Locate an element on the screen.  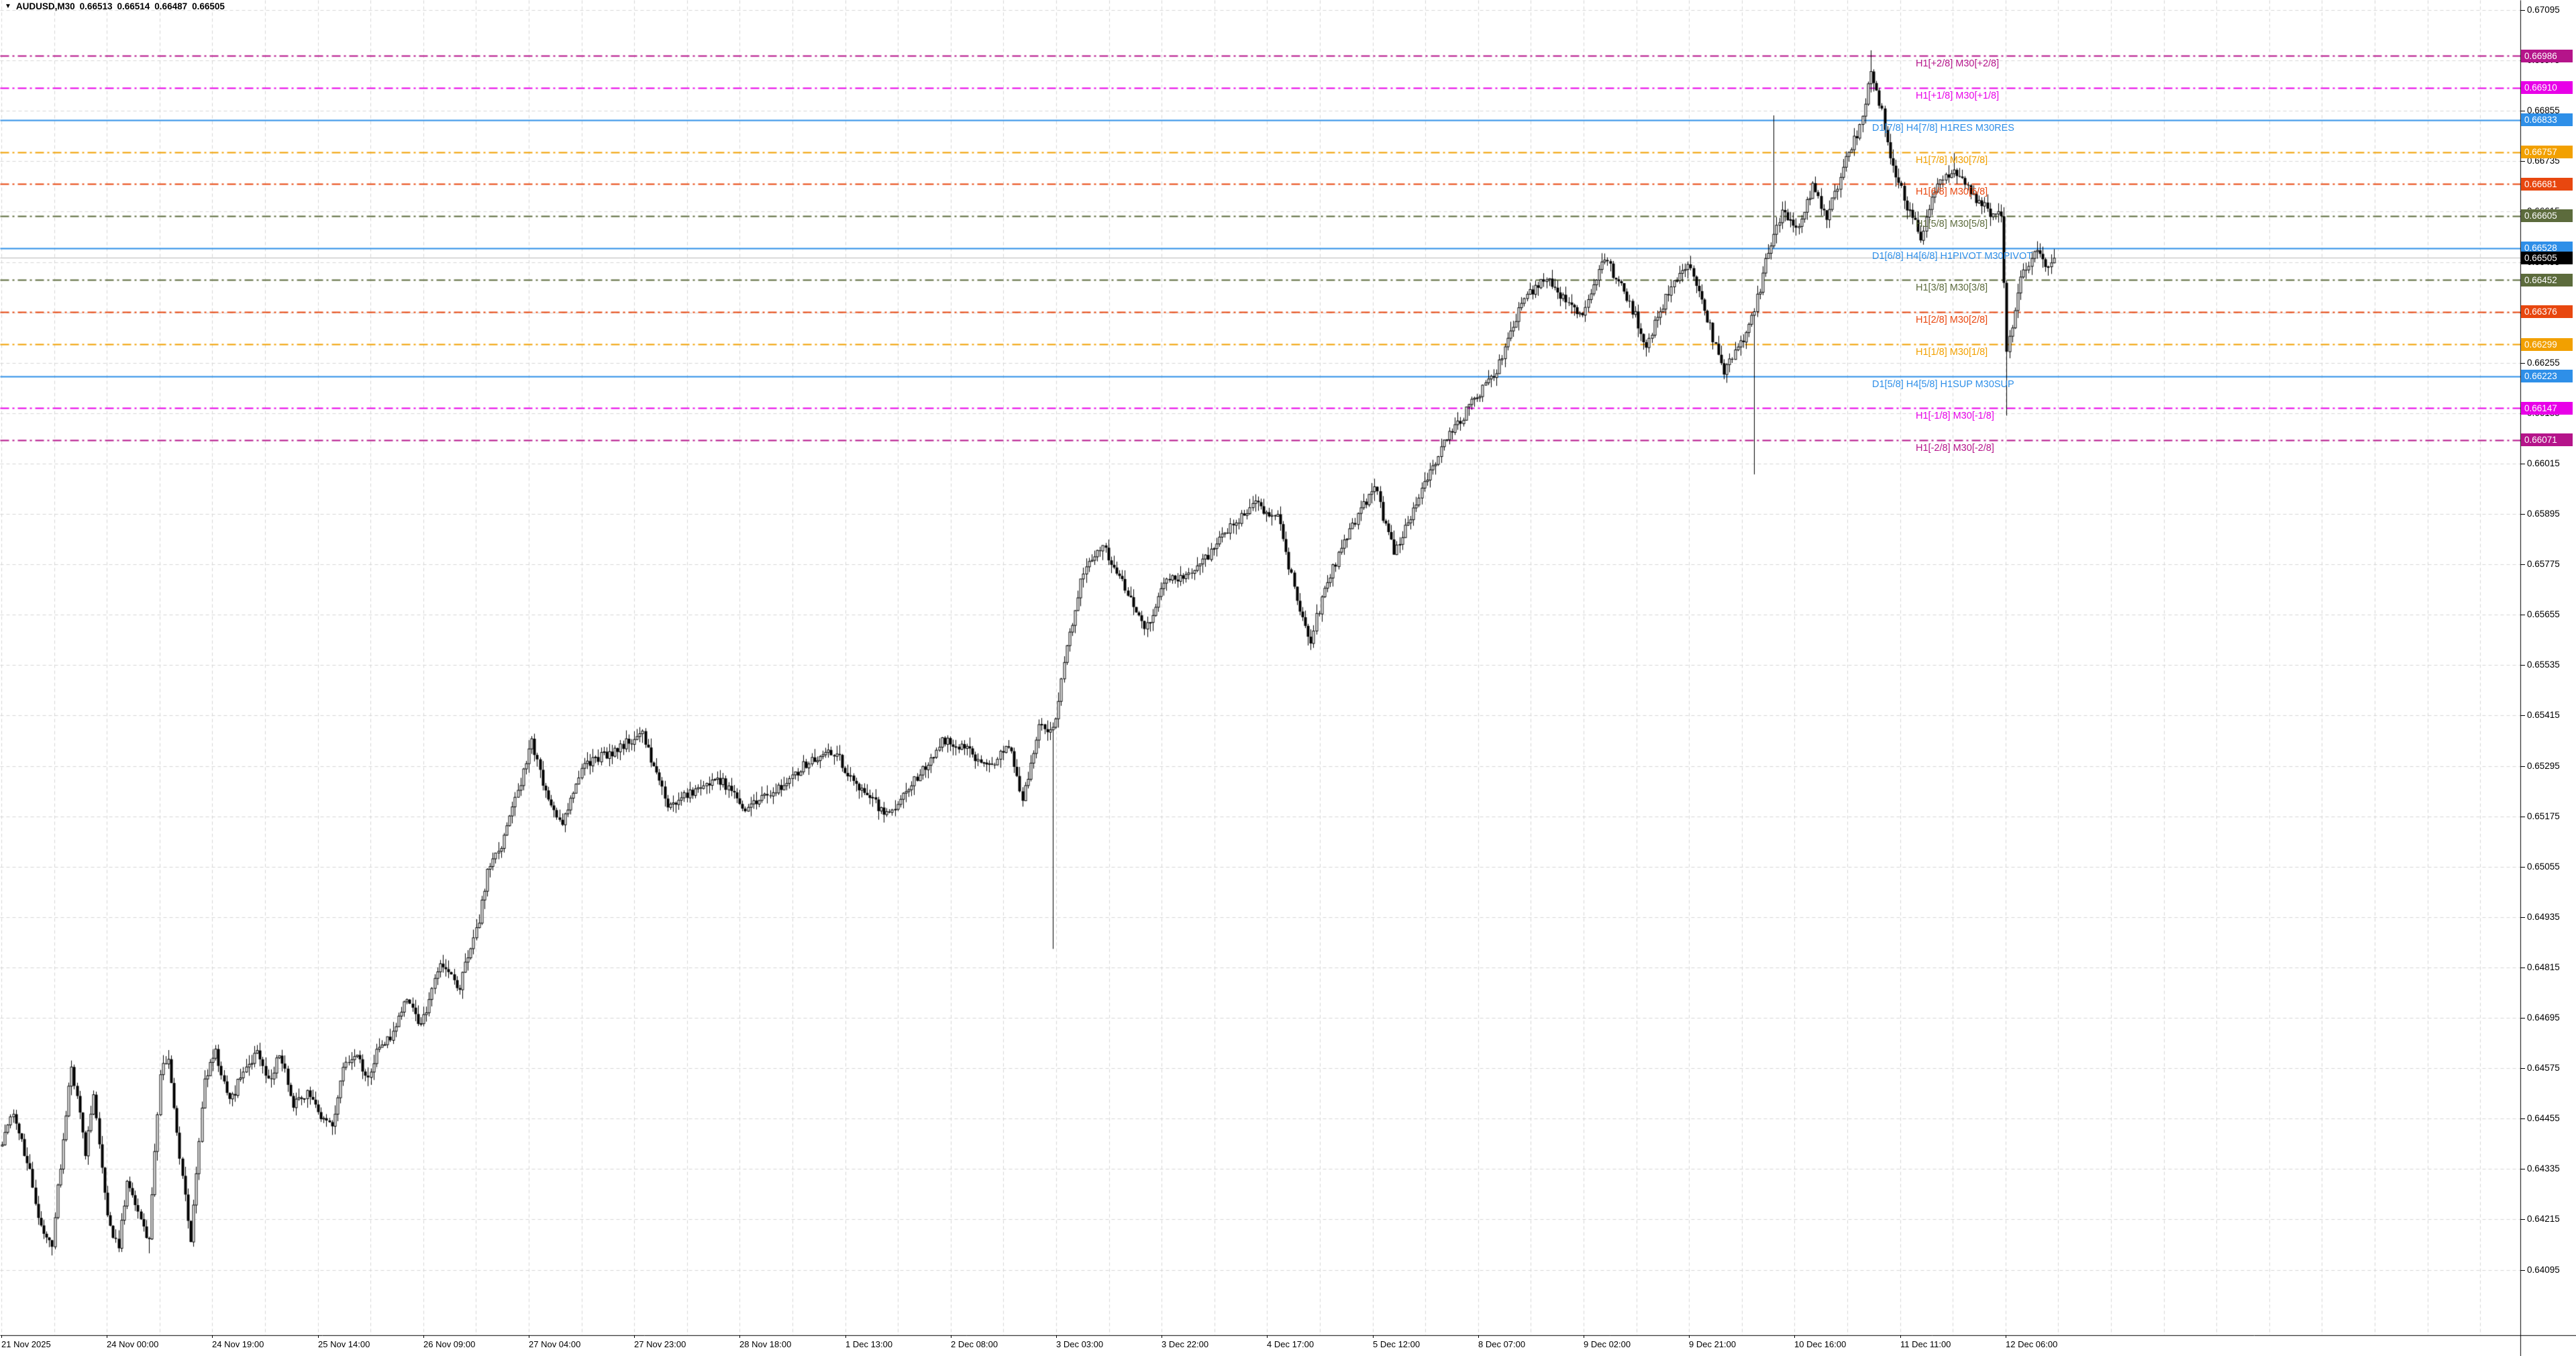
time-axis-label: 9 Dec 02:00 is located at coordinates (1607, 1344).